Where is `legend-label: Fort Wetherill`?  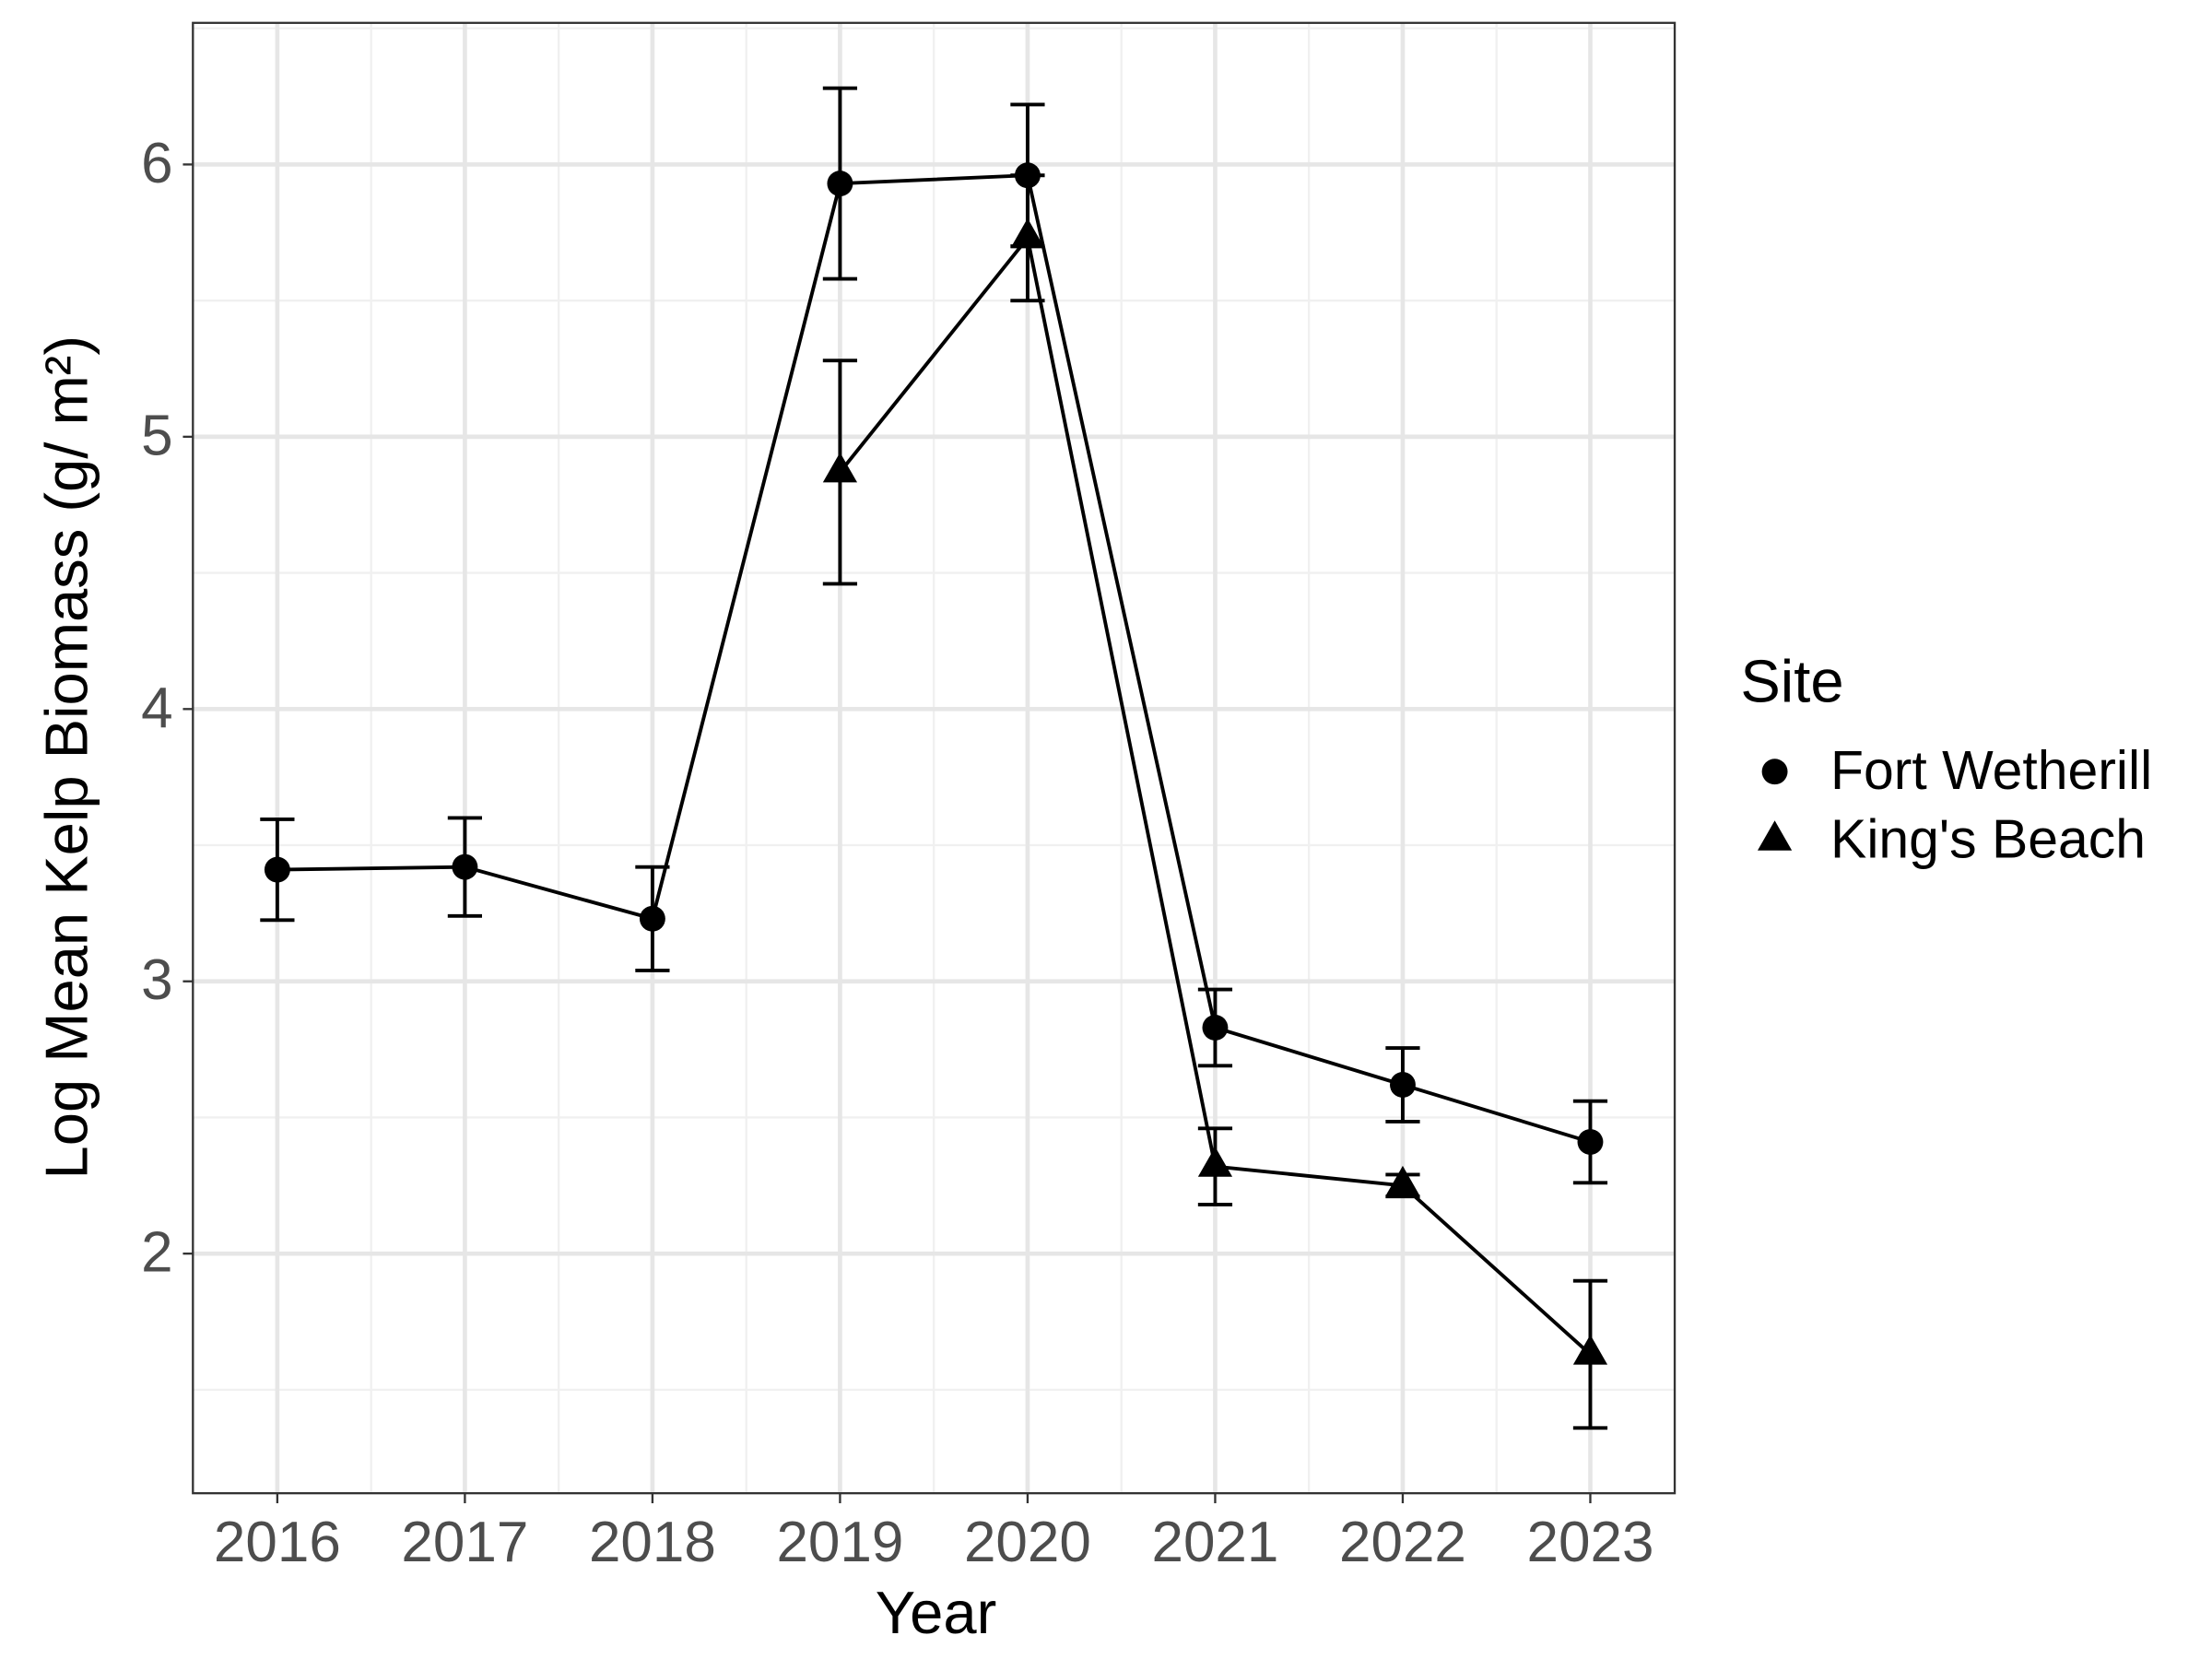
legend-label: Fort Wetherill is located at coordinates (1991, 771).